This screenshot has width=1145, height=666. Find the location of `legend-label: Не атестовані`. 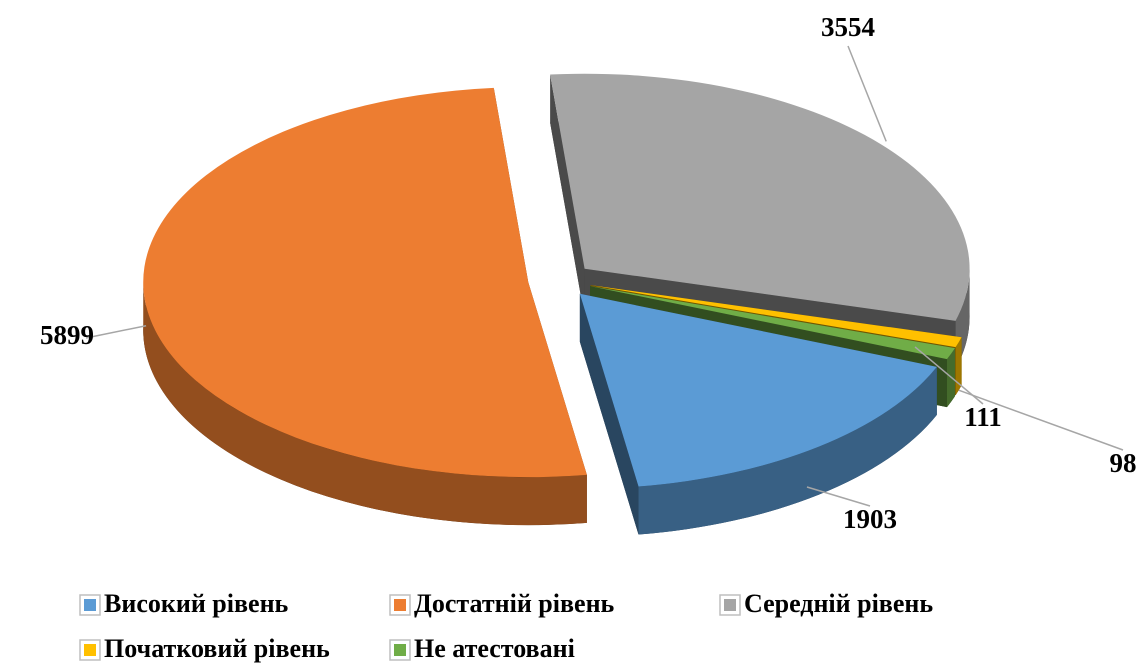

legend-label: Не атестовані is located at coordinates (494, 648).